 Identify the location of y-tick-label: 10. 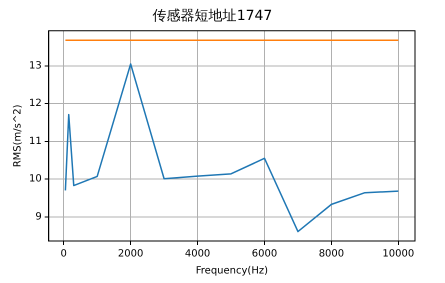
(35, 179).